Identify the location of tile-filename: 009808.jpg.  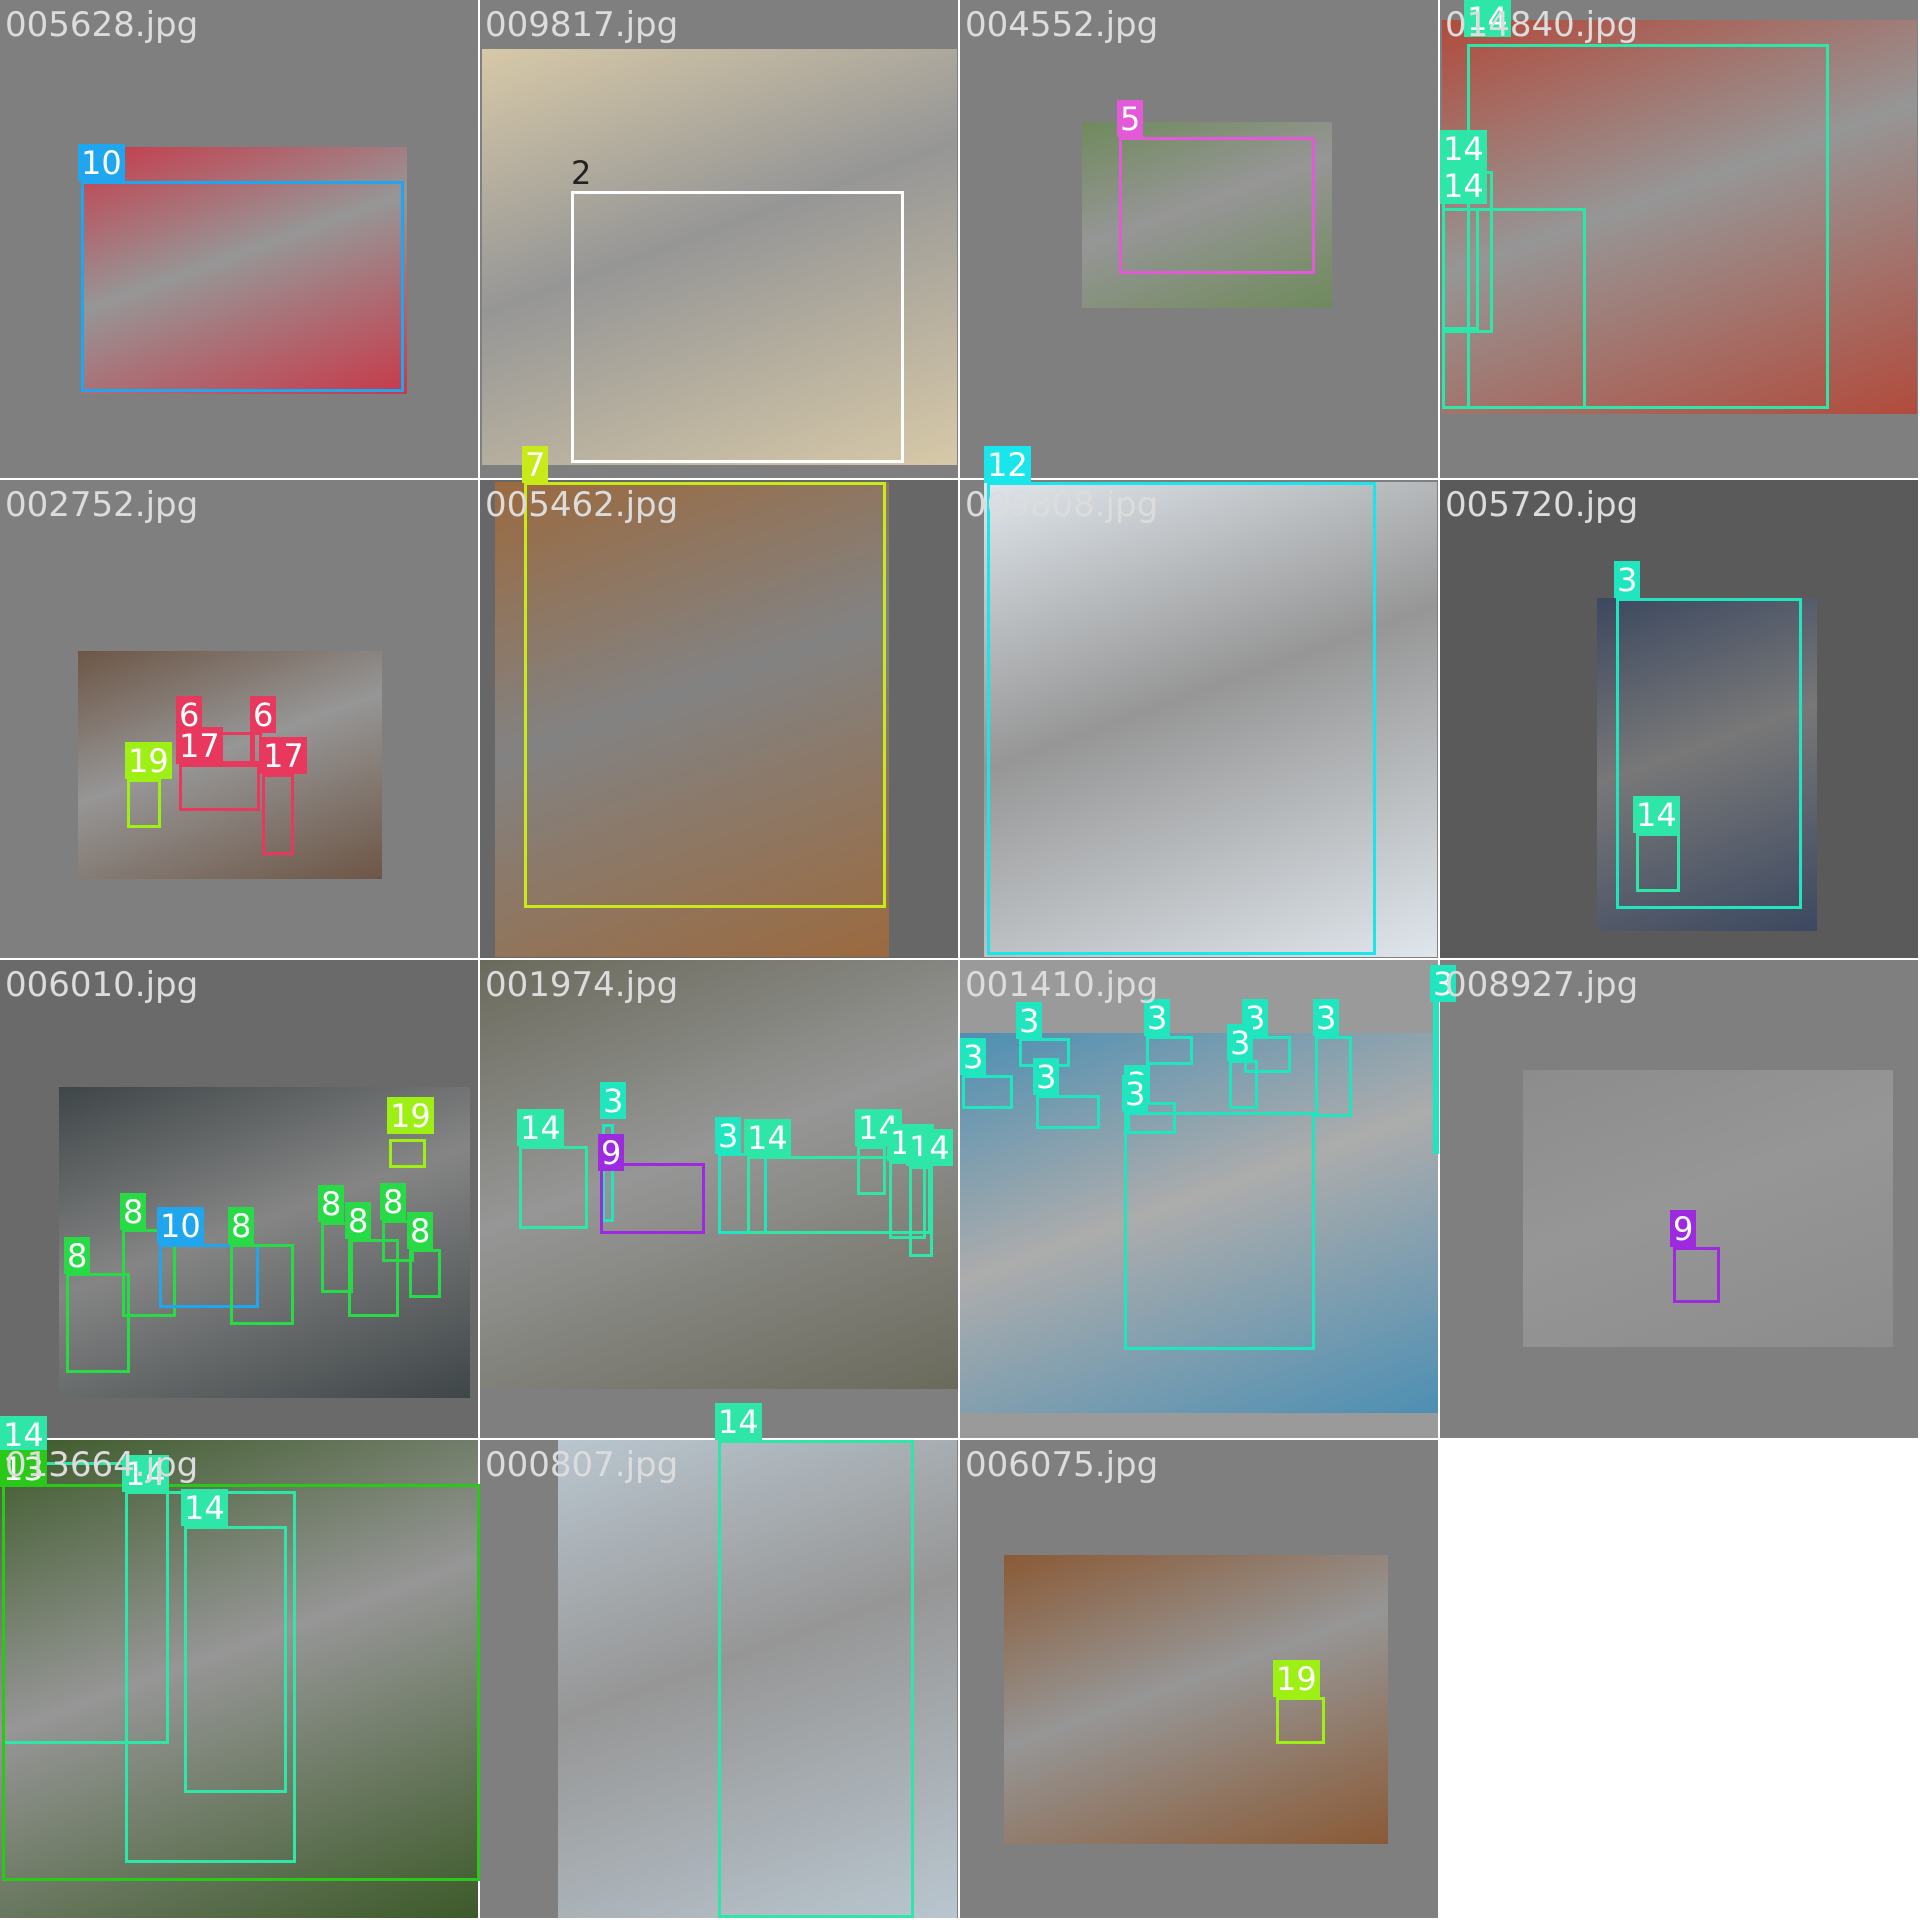
(1062, 505).